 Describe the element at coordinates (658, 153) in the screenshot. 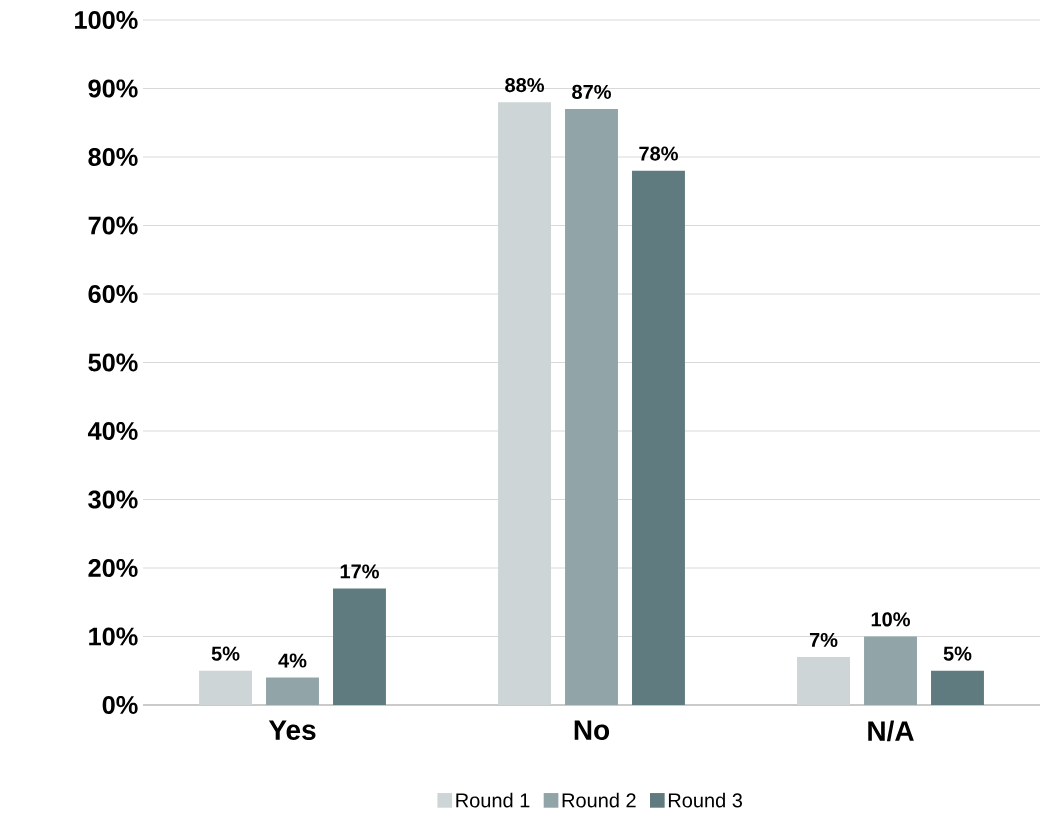

I see `data-label: 78%` at that location.